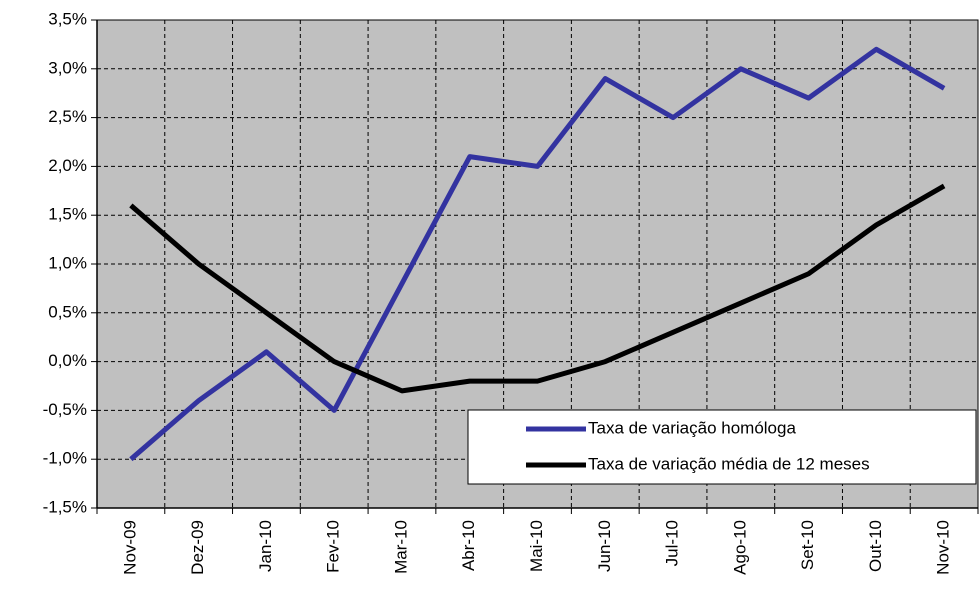 Image resolution: width=980 pixels, height=600 pixels. Describe the element at coordinates (67, 214) in the screenshot. I see `y-tick-label: 1,5%` at that location.